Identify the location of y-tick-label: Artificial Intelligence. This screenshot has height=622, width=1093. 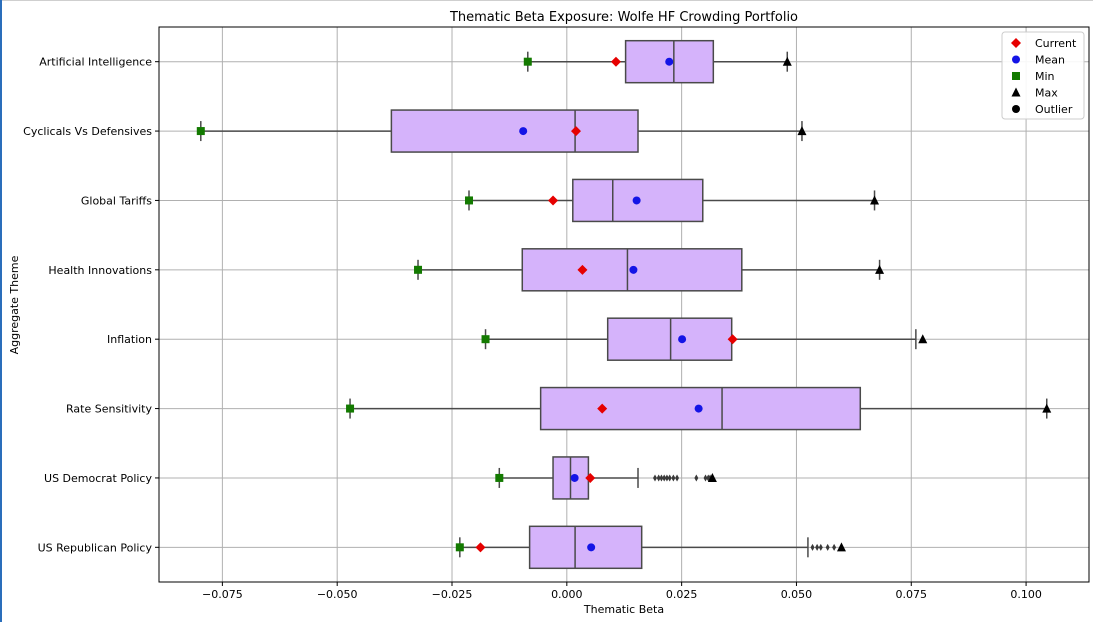
(95, 62).